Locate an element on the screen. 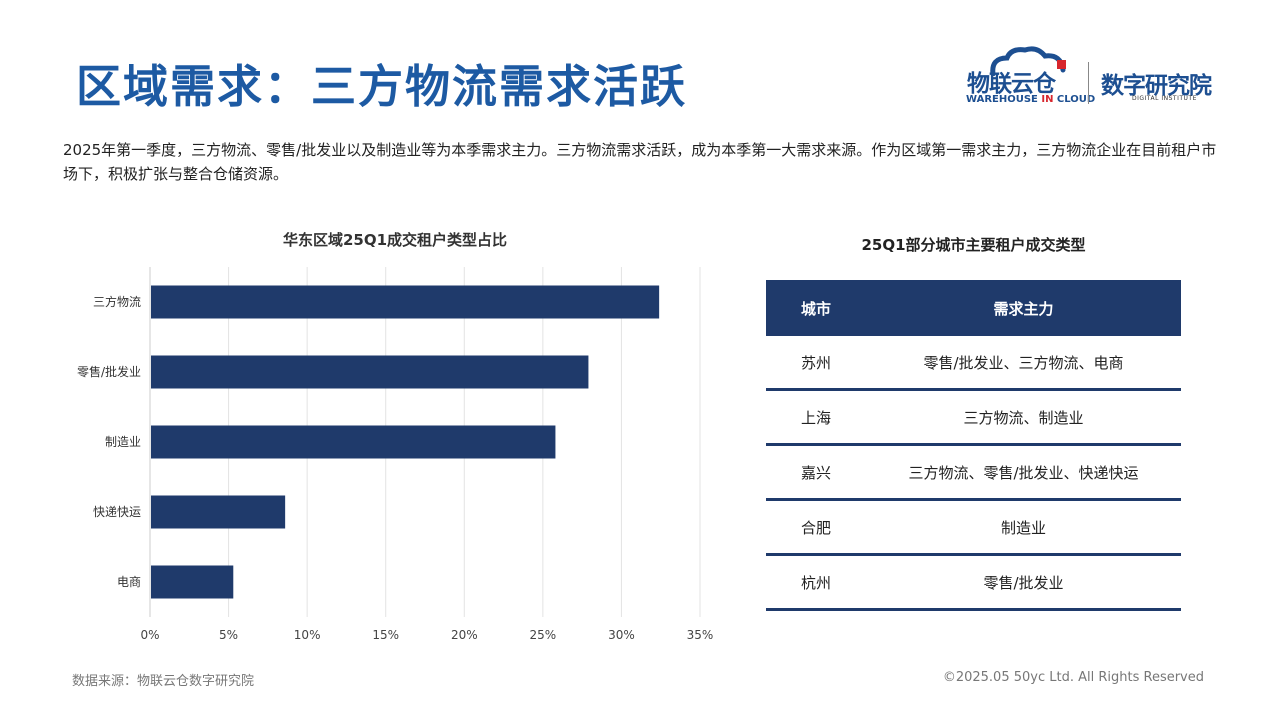 This screenshot has height=720, width=1280. x-tick-label: 25% is located at coordinates (543, 635).